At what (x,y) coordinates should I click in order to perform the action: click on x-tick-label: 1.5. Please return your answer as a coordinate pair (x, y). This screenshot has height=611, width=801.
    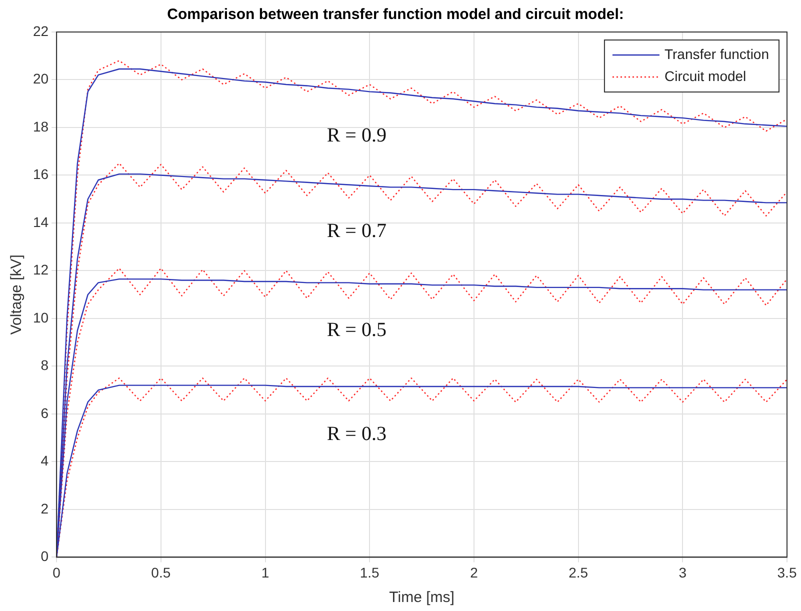
    Looking at the image, I should click on (370, 572).